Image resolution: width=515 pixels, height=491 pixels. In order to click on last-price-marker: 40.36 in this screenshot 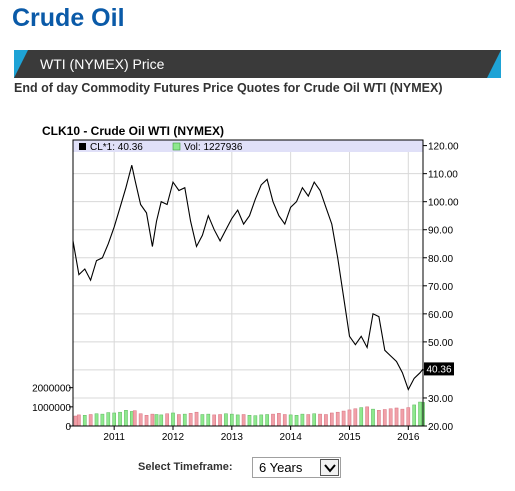, I will do `click(439, 369)`.